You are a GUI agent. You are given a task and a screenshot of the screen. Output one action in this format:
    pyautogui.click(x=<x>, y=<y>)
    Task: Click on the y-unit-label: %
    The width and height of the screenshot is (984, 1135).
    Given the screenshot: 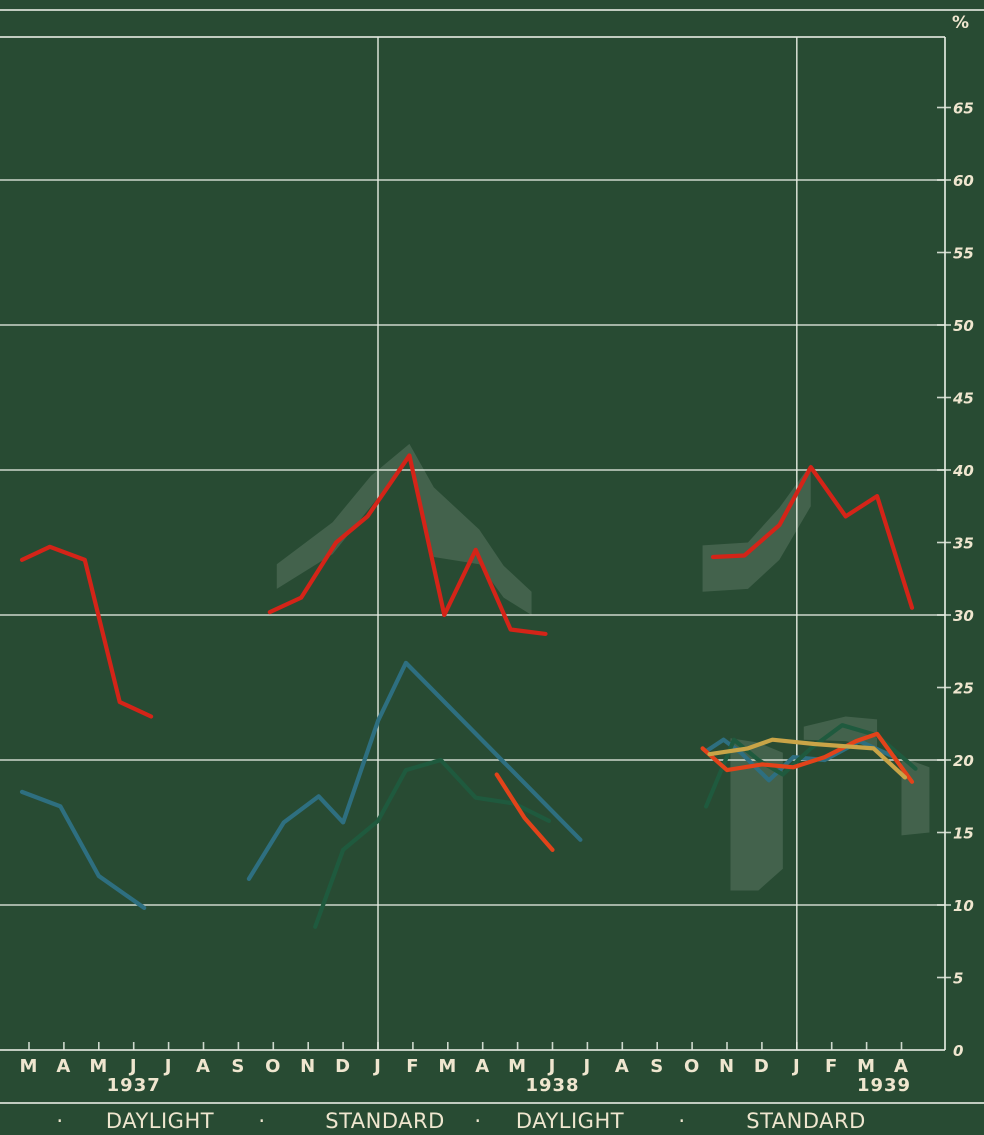 What is the action you would take?
    pyautogui.click(x=960, y=23)
    